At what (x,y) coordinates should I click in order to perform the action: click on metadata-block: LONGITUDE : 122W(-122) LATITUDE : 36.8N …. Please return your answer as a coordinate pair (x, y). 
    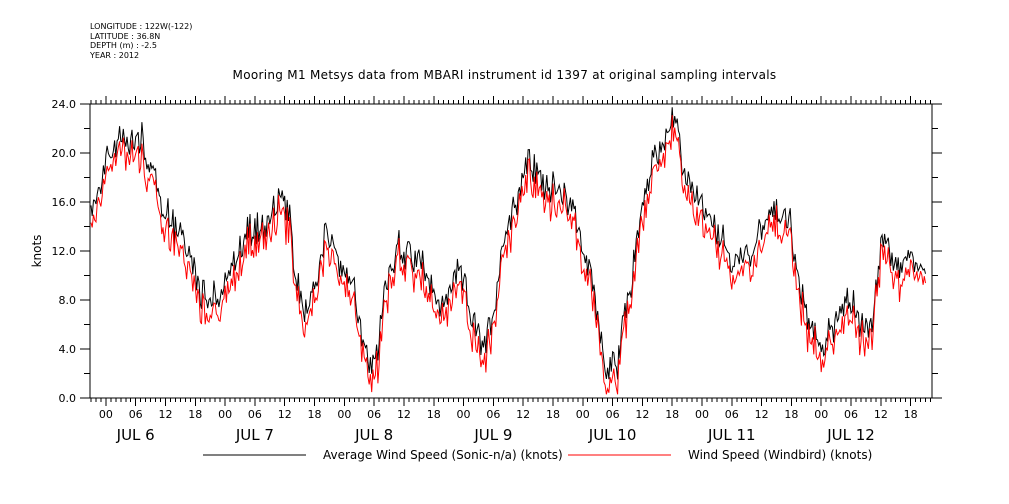
    Looking at the image, I should click on (141, 41).